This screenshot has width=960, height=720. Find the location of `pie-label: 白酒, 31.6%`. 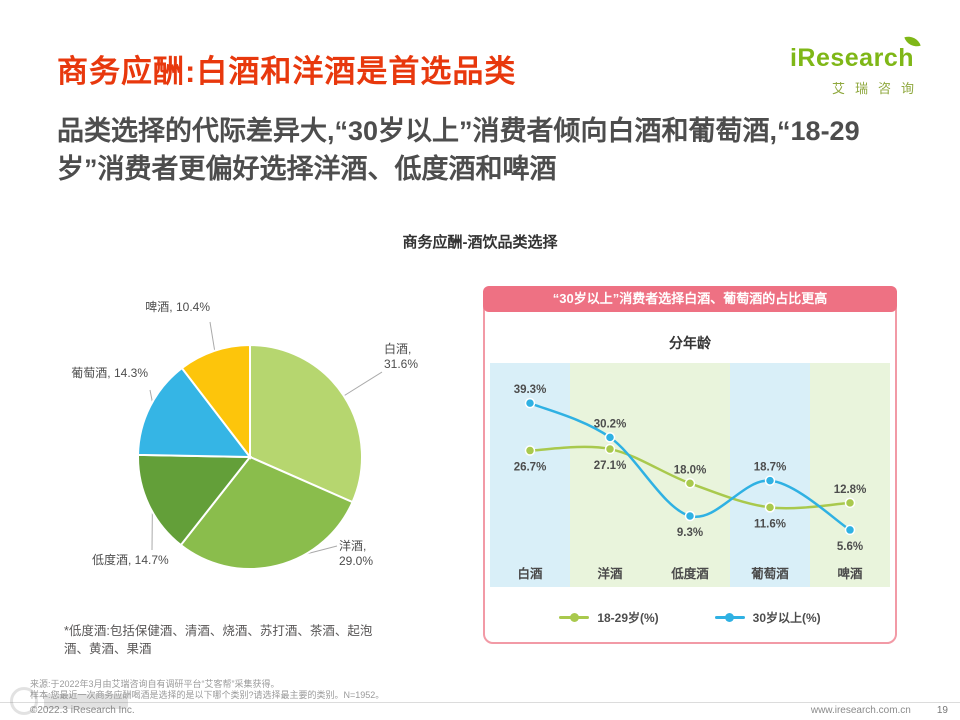

pie-label: 白酒, 31.6% is located at coordinates (401, 356).